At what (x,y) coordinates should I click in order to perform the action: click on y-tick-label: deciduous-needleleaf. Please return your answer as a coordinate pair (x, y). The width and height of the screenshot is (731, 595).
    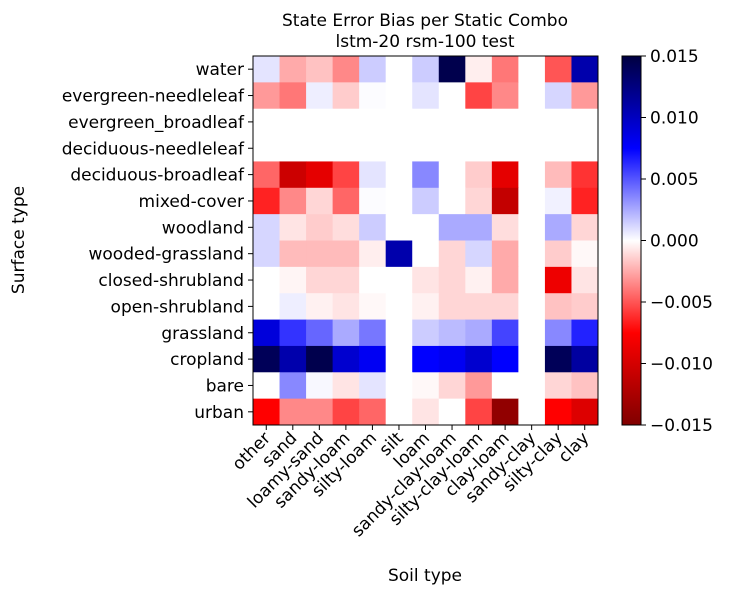
    Looking at the image, I should click on (153, 149).